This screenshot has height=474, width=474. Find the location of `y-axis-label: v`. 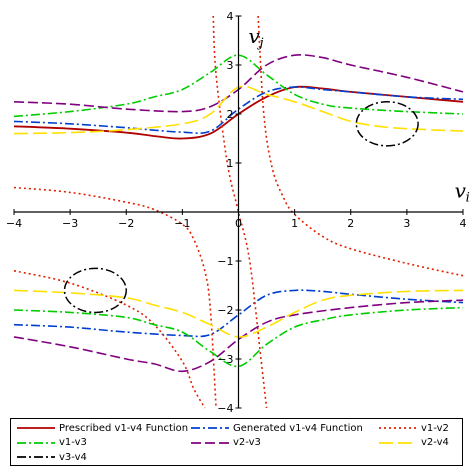

y-axis-label: v is located at coordinates (255, 36).